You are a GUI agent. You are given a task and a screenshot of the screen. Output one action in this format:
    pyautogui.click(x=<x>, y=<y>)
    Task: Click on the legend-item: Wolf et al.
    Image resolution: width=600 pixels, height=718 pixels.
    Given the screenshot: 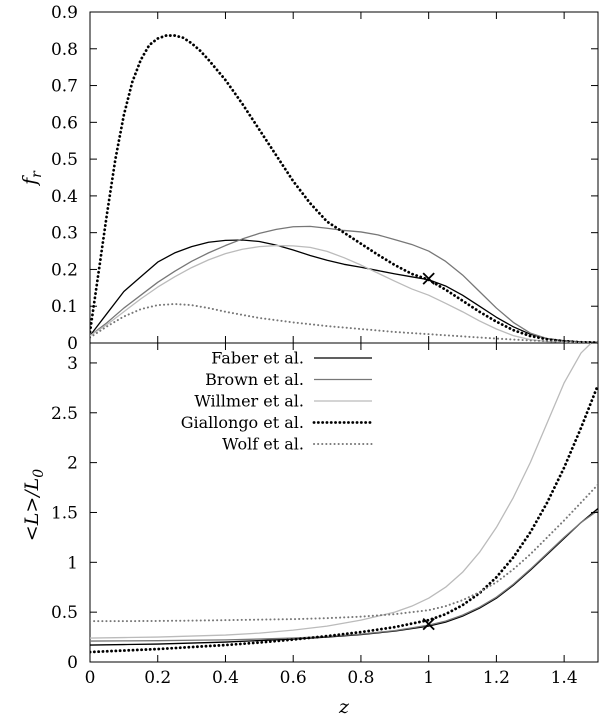 What is the action you would take?
    pyautogui.click(x=297, y=444)
    